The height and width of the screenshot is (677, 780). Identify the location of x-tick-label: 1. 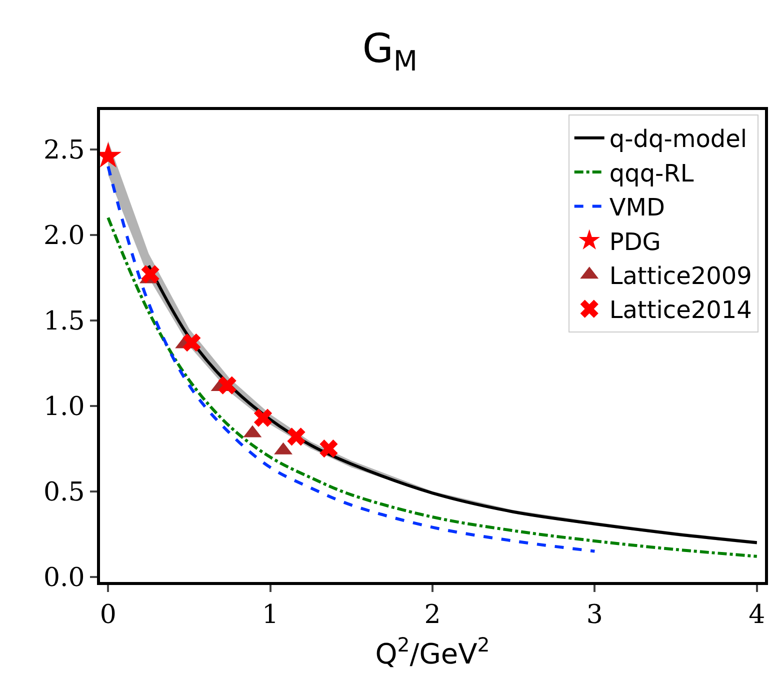
(270, 615).